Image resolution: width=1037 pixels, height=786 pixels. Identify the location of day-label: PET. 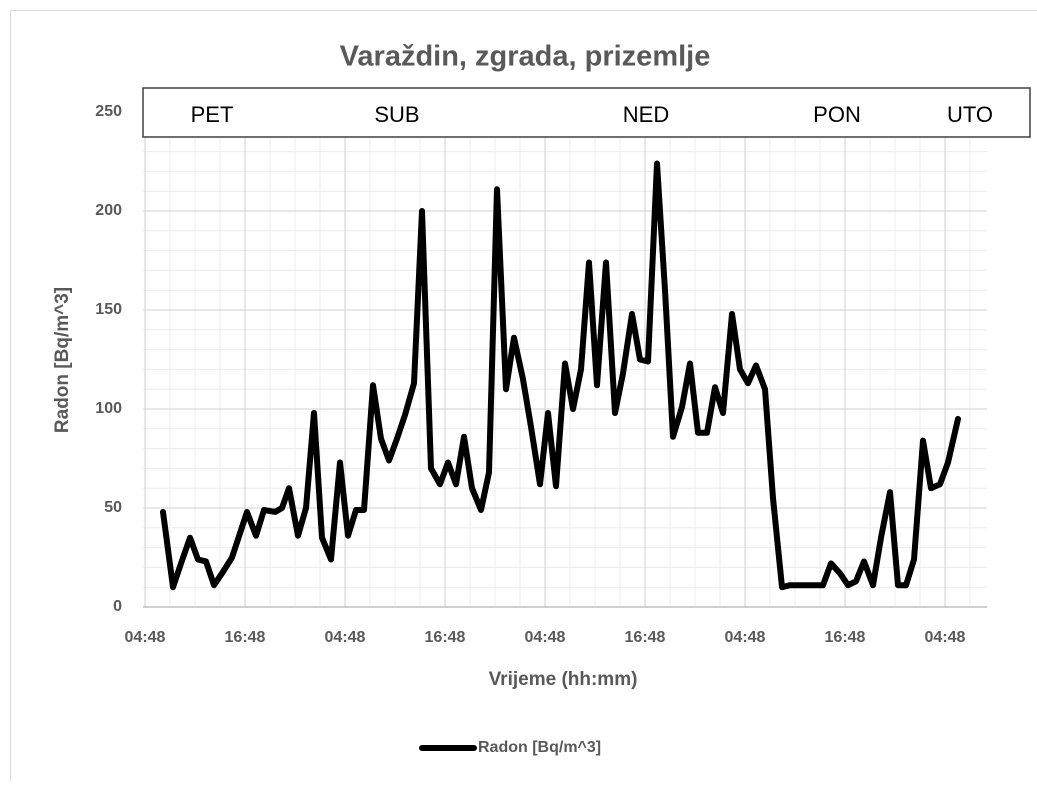
(212, 114).